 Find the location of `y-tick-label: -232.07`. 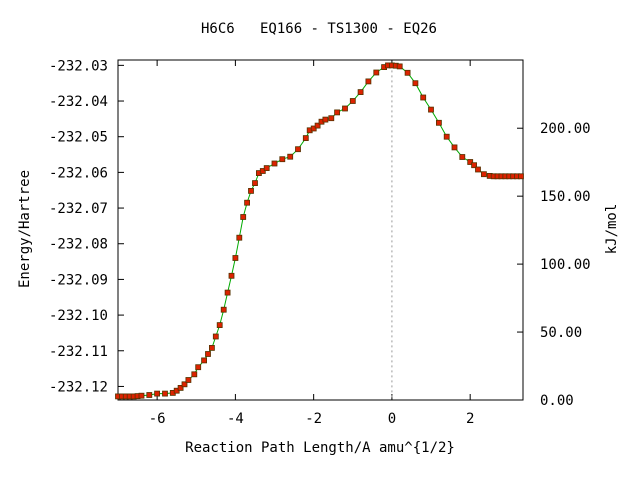

y-tick-label: -232.07 is located at coordinates (78, 209).